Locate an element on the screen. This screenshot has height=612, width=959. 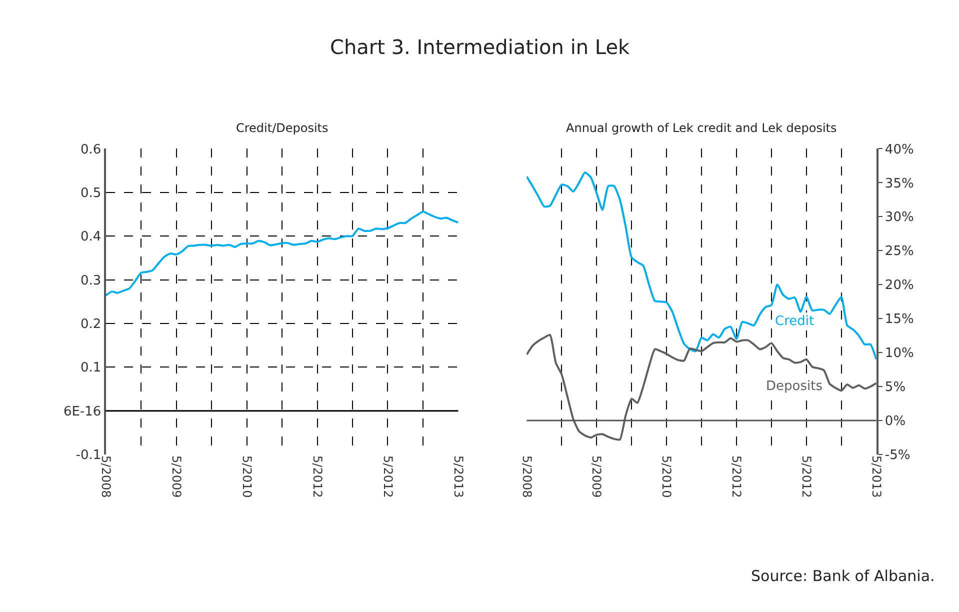
y-tick-label: 0.2 is located at coordinates (91, 324).